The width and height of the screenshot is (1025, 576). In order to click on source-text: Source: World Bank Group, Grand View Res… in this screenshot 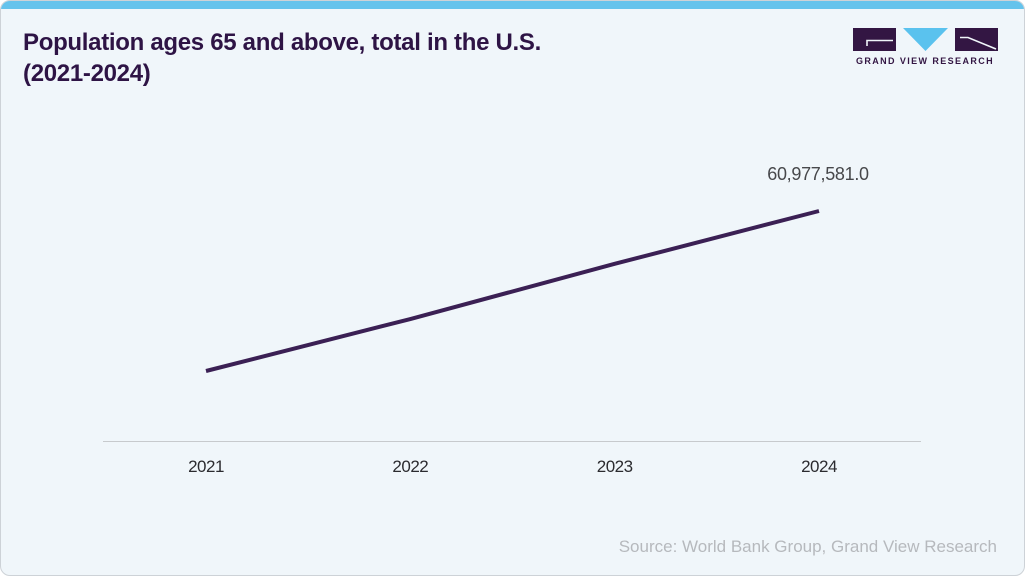, I will do `click(807, 546)`.